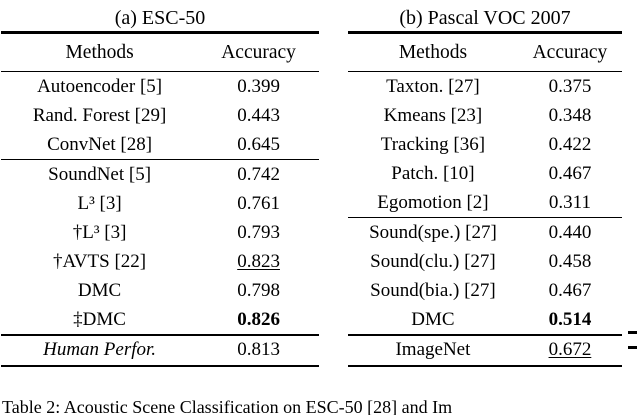  What do you see at coordinates (258, 350) in the screenshot?
I see `accuracy-cell: 0.813` at bounding box center [258, 350].